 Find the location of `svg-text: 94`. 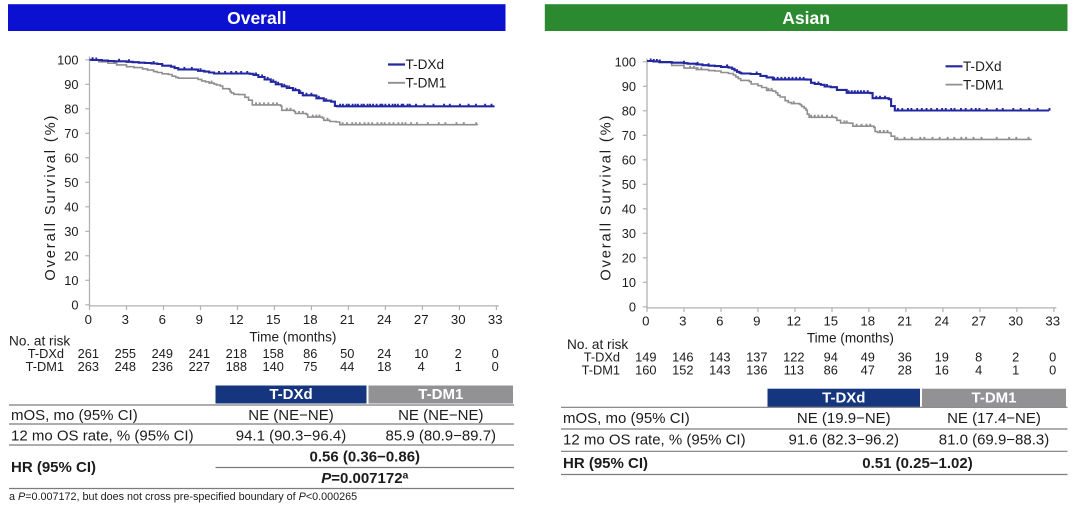

svg-text: 94 is located at coordinates (831, 357).